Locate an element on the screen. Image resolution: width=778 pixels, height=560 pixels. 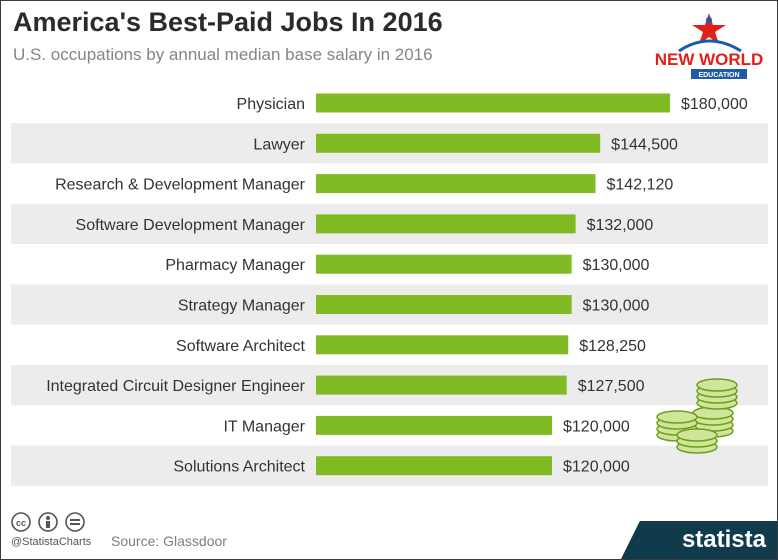
value-label: $132,000 is located at coordinates (620, 225).